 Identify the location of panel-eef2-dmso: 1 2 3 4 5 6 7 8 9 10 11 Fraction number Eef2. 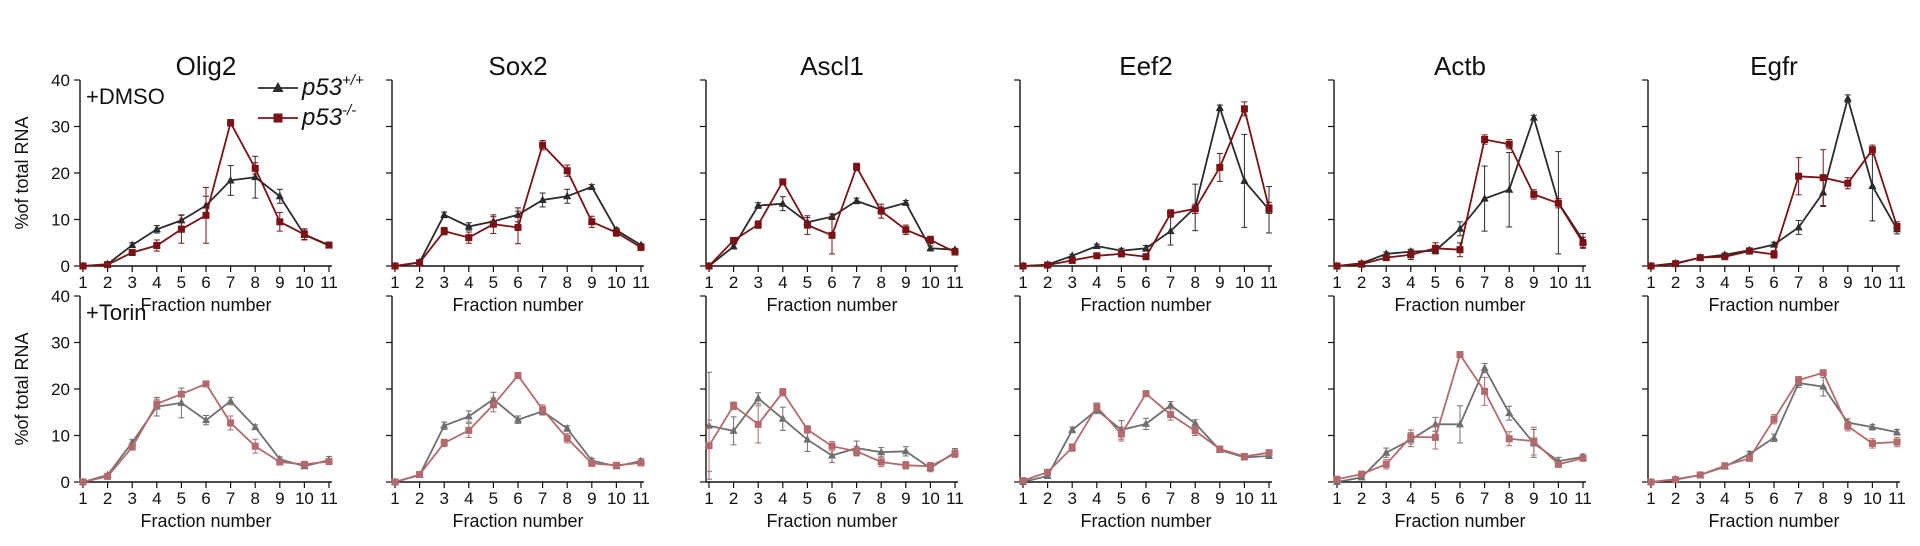
(1146, 183).